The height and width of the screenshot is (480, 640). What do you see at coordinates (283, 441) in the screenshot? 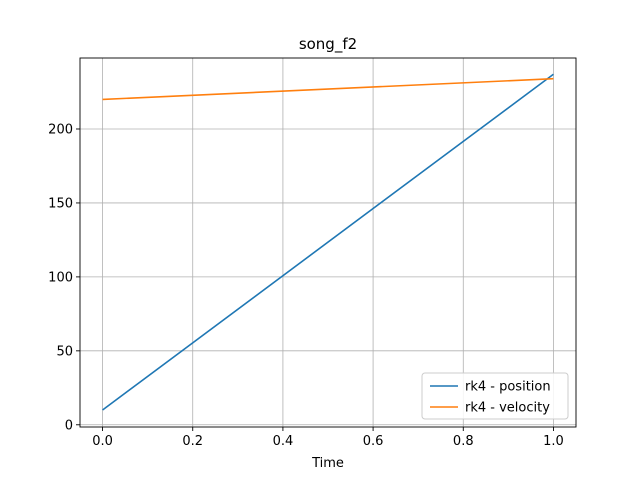
I see `x-tick-label-2: 0.4` at bounding box center [283, 441].